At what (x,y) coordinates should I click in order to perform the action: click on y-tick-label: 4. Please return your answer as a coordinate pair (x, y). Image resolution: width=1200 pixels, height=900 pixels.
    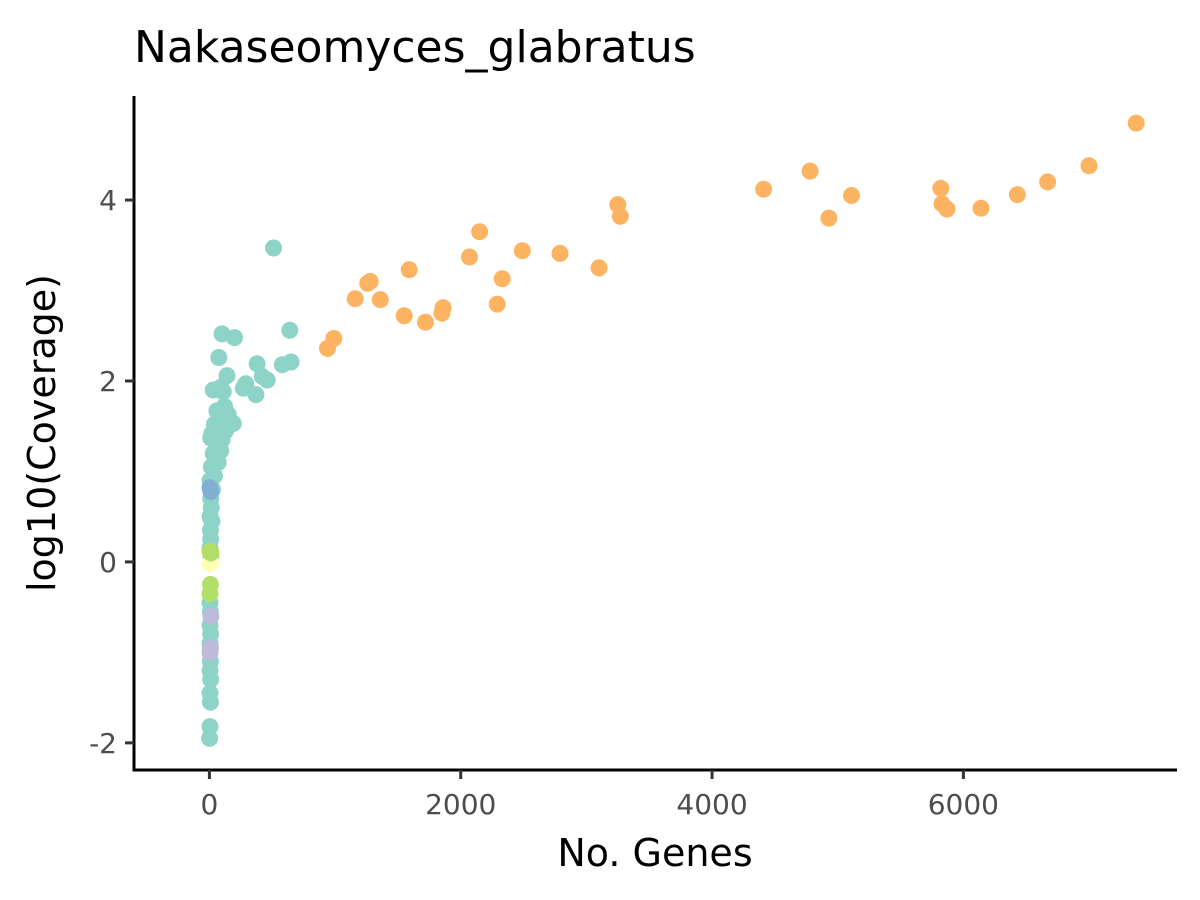
    Looking at the image, I should click on (108, 200).